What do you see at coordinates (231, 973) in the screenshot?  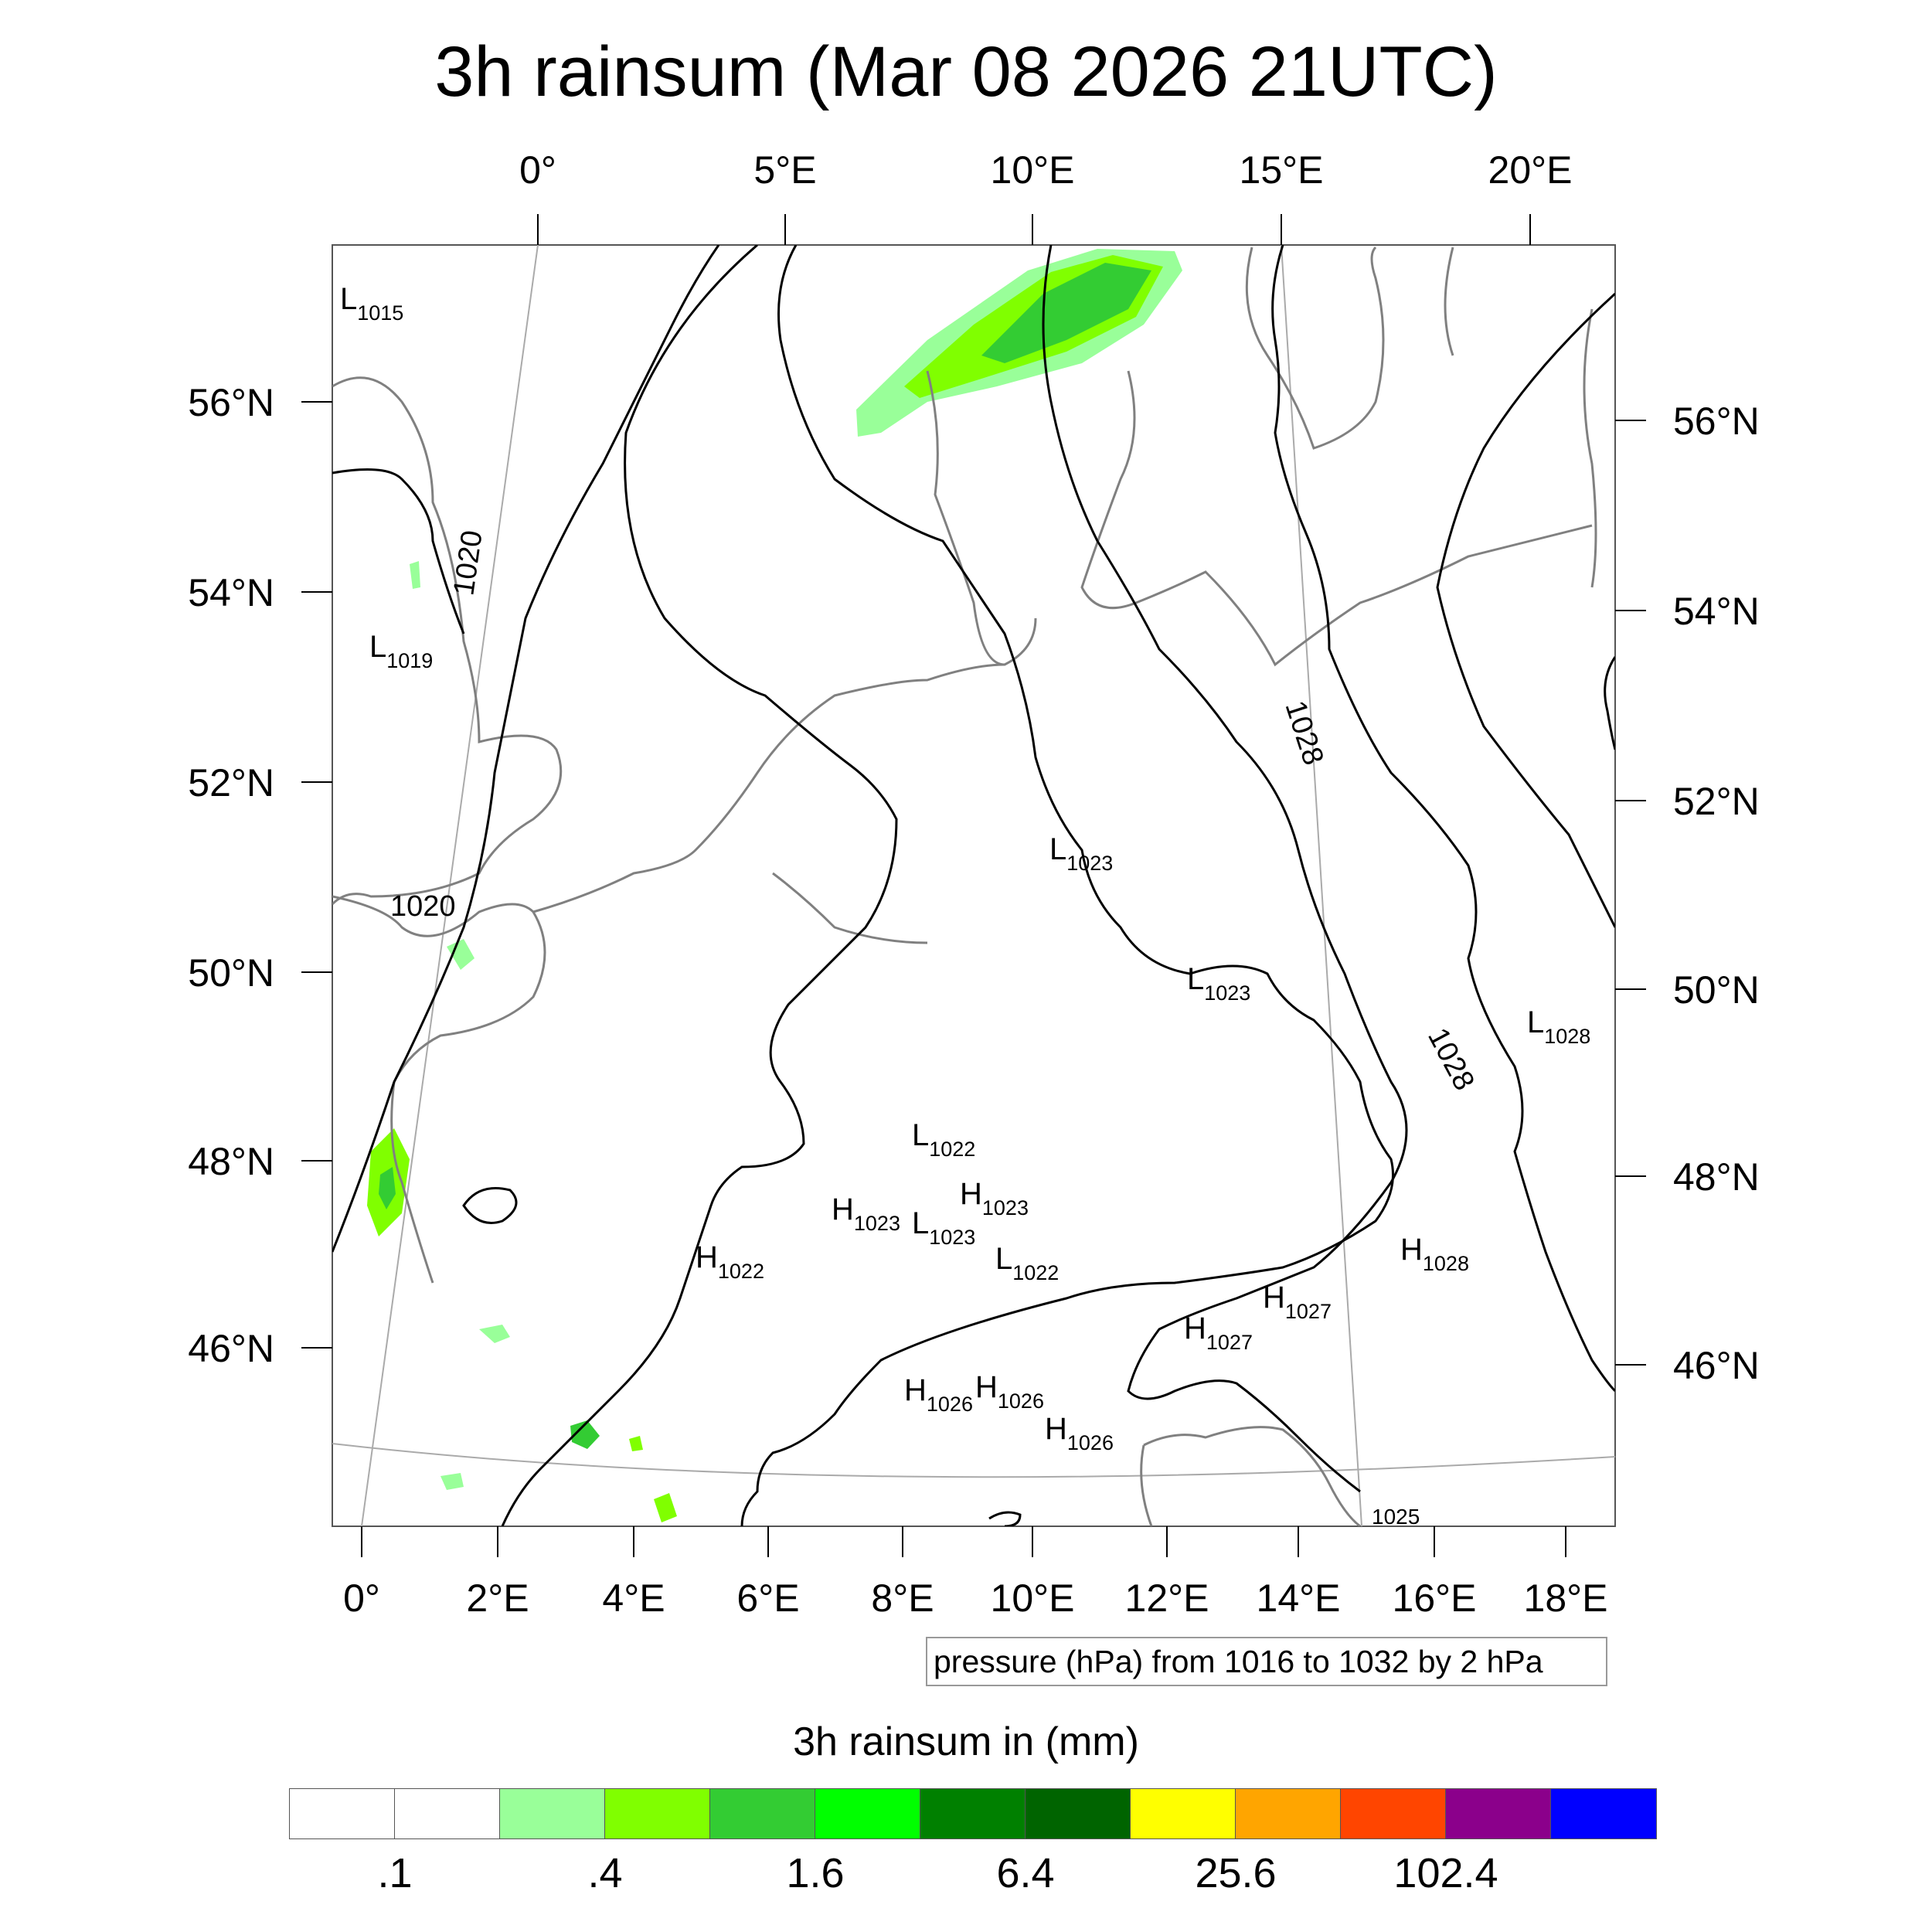 I see `left-lat-label: 50°N` at bounding box center [231, 973].